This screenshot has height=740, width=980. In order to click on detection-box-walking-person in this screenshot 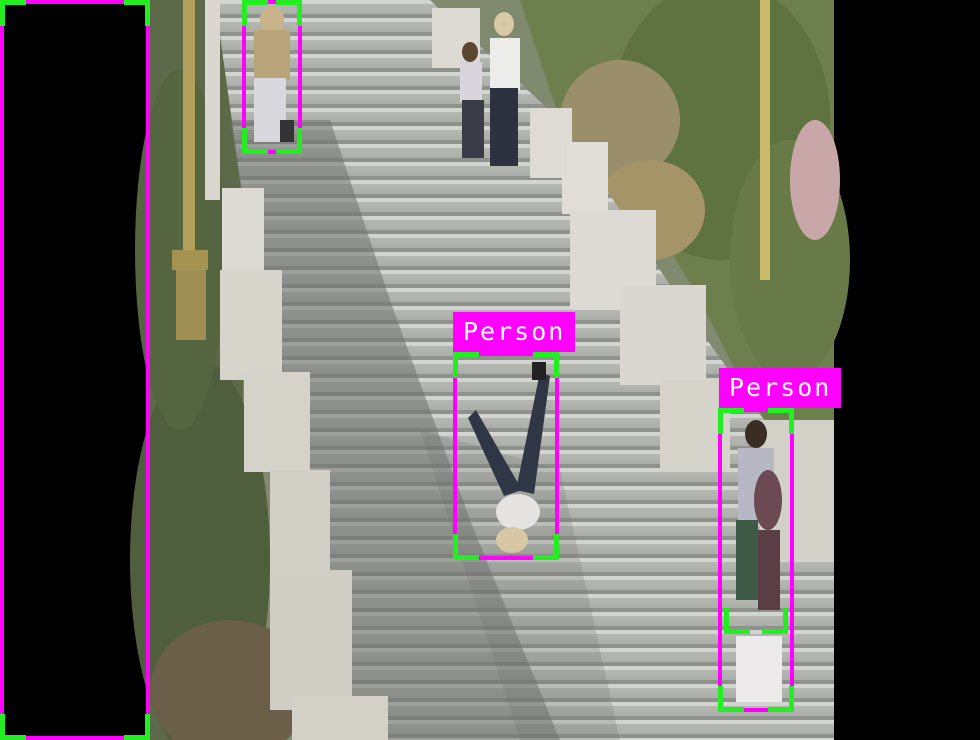, I will do `click(756, 560)`.